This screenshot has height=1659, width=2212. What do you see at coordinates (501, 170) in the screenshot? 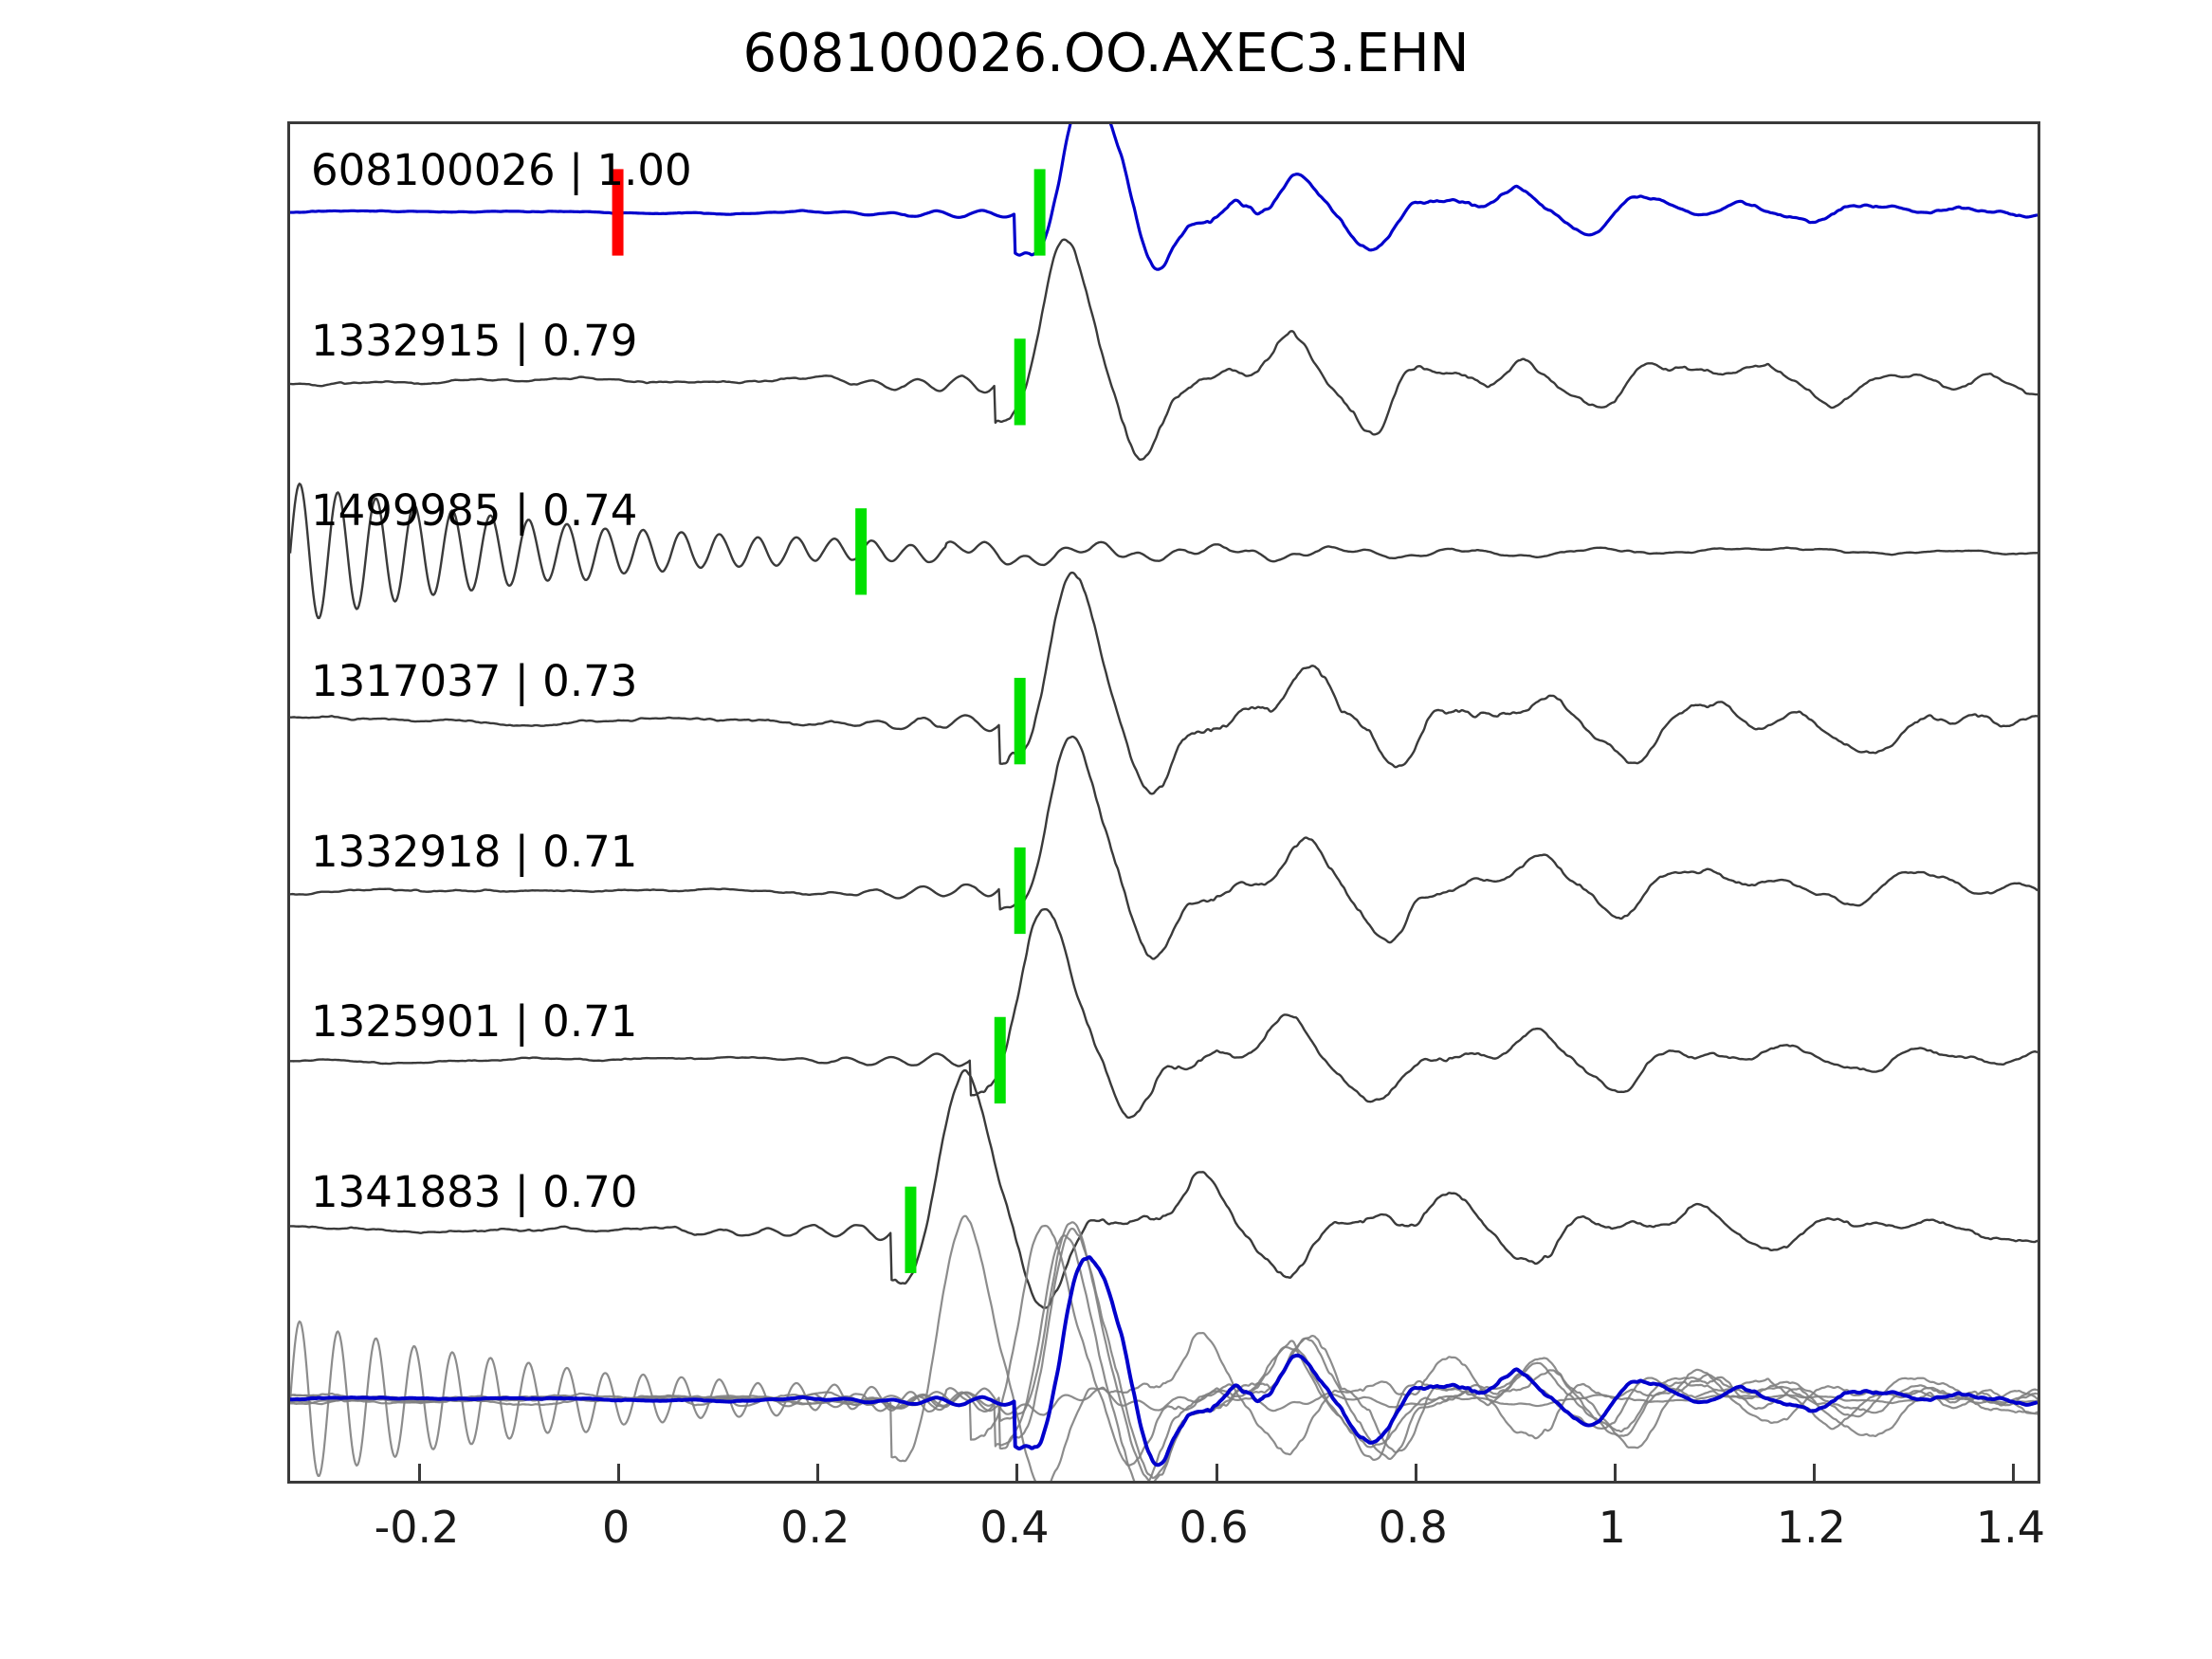
I see `trace-label-608100026: 608100026 | 1.00` at bounding box center [501, 170].